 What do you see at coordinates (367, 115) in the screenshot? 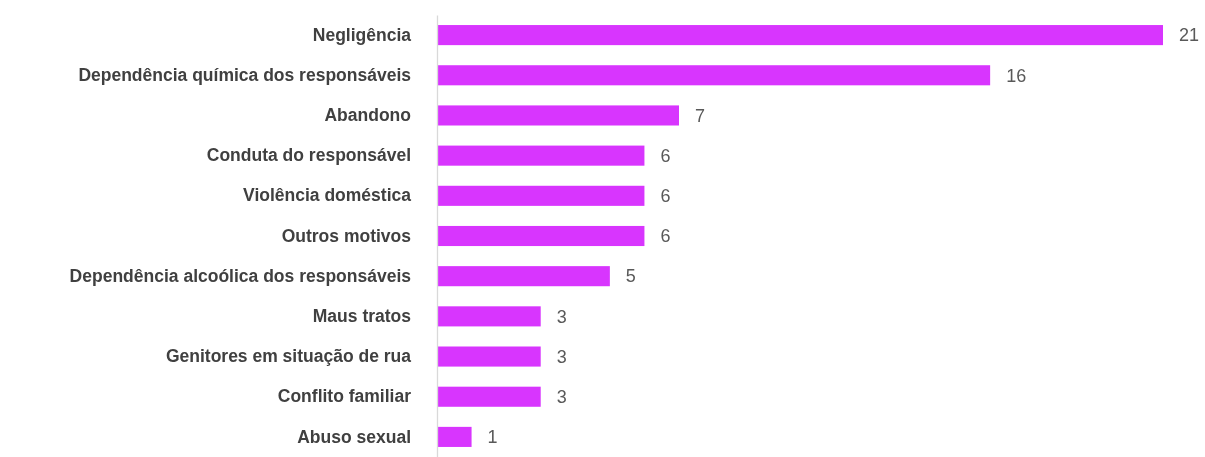
I see `y-tick-label: Abandono` at bounding box center [367, 115].